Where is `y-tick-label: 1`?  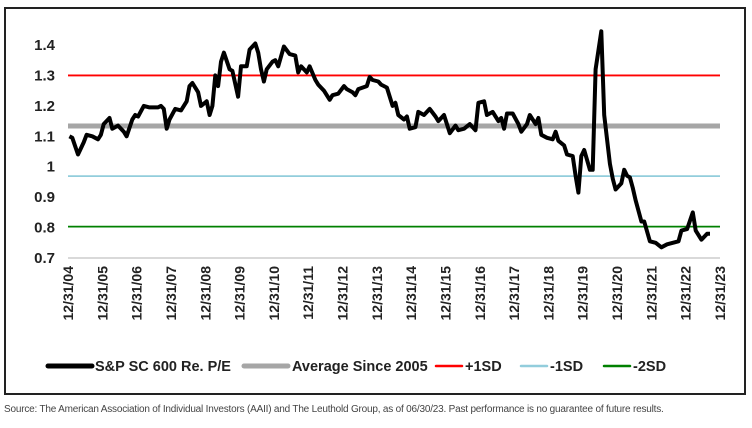 y-tick-label: 1 is located at coordinates (51, 167).